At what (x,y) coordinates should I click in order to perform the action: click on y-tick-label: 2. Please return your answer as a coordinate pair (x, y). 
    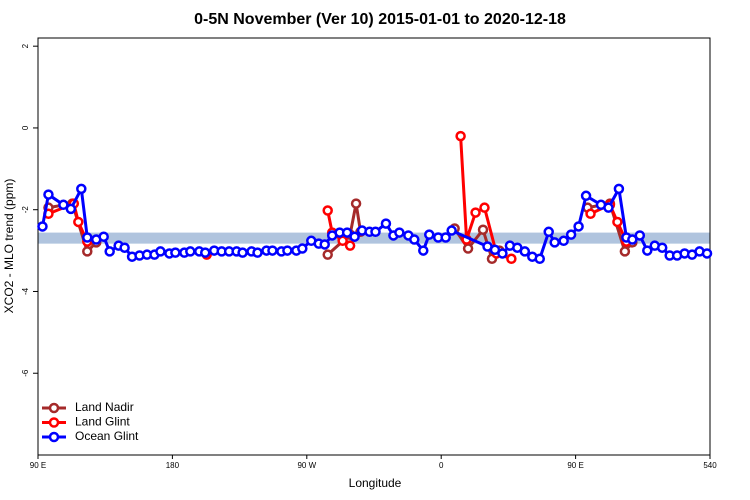
    Looking at the image, I should click on (25, 45).